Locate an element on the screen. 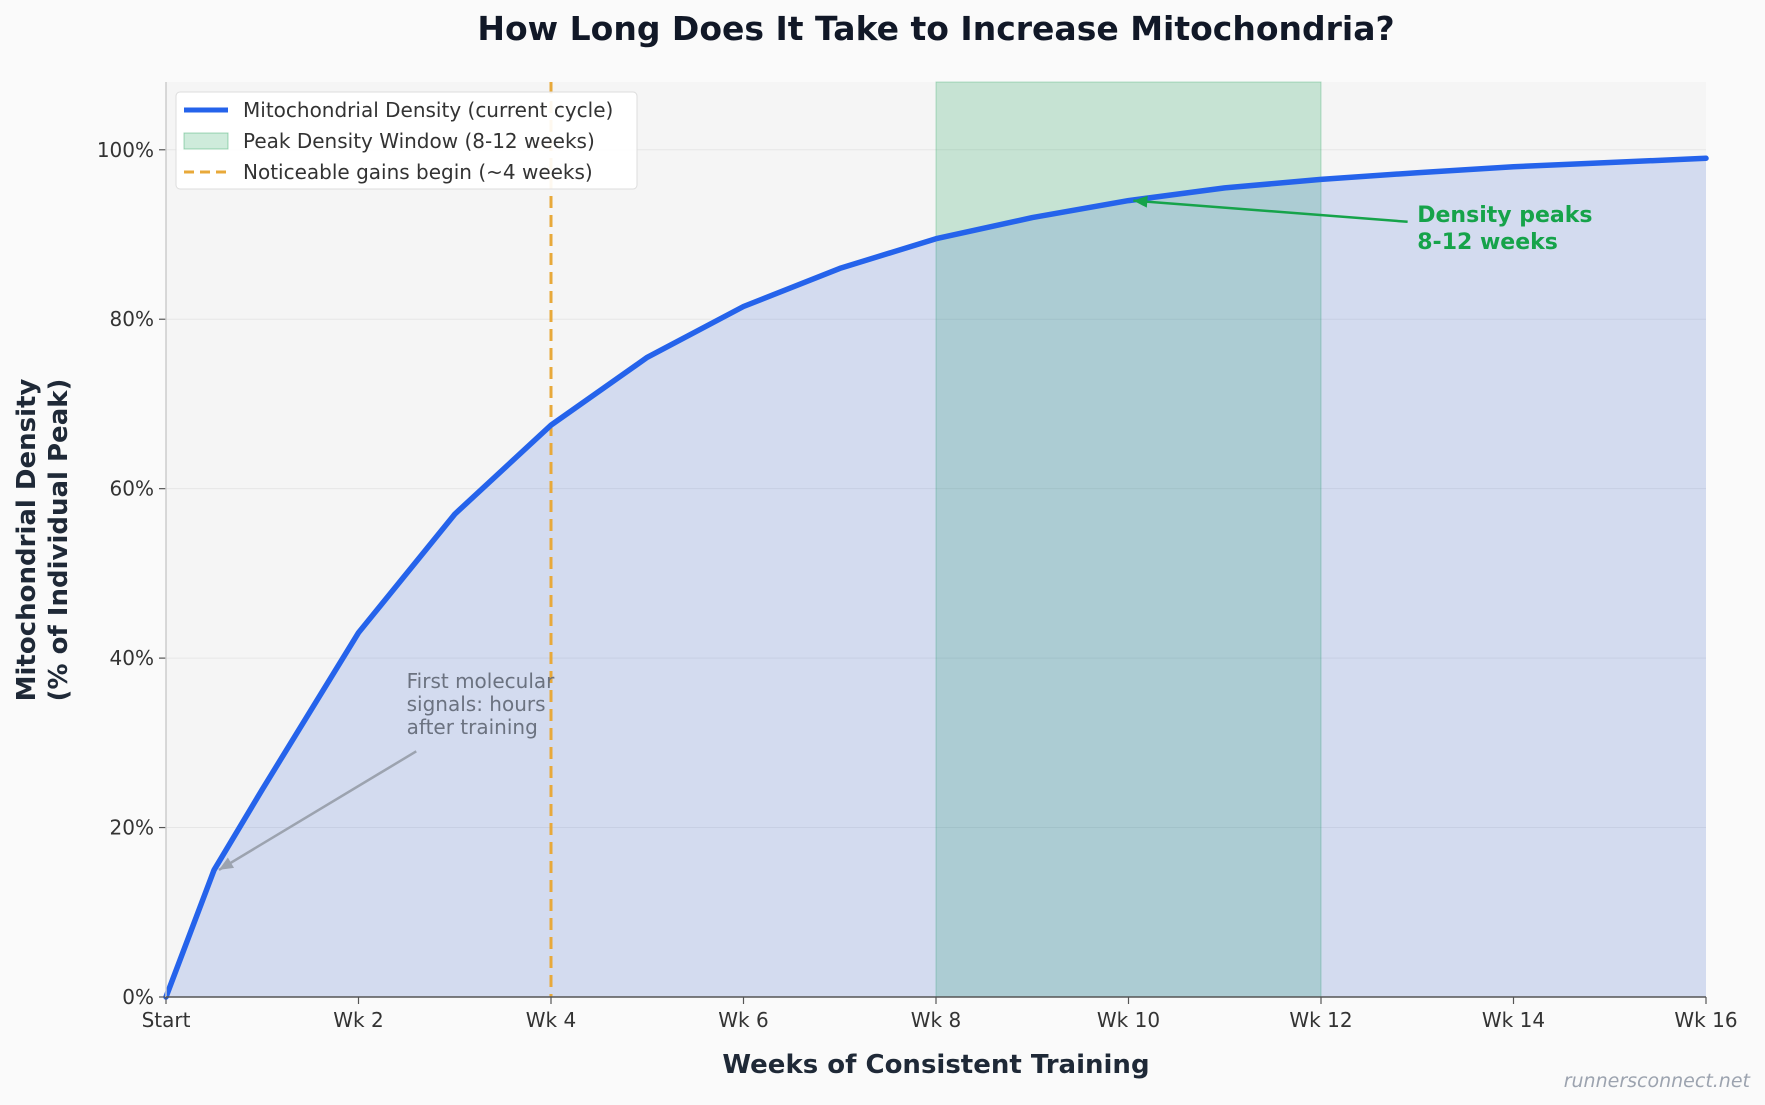  y-tick-label-20: 20% is located at coordinates (132, 828).